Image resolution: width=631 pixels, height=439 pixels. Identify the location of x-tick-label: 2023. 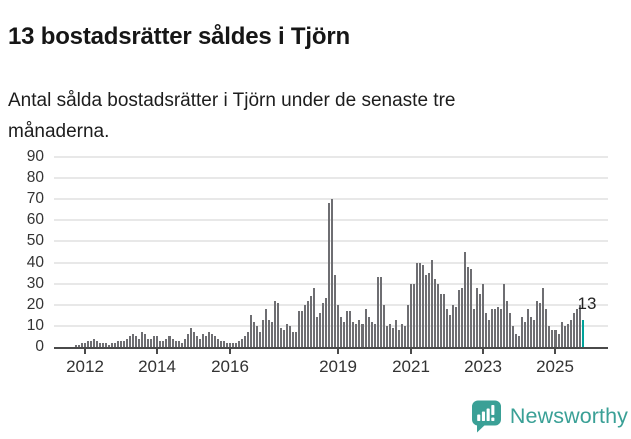
(483, 366).